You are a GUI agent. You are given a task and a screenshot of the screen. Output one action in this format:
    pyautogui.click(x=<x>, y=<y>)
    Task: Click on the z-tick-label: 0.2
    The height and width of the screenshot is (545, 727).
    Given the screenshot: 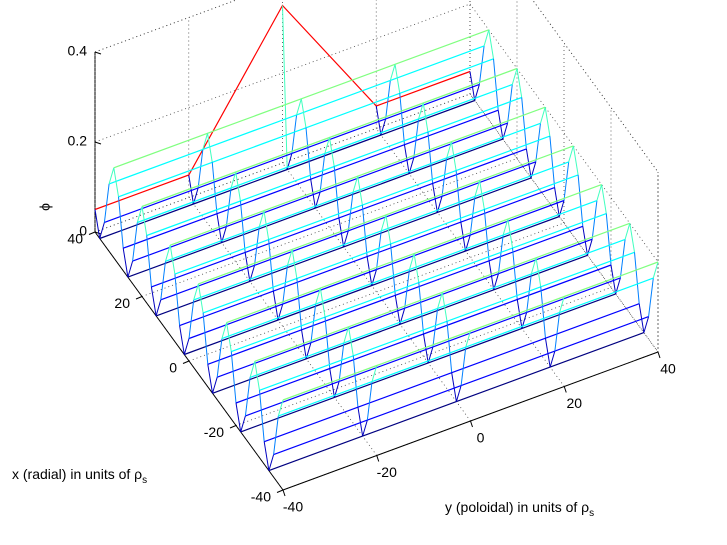 What is the action you would take?
    pyautogui.click(x=78, y=141)
    